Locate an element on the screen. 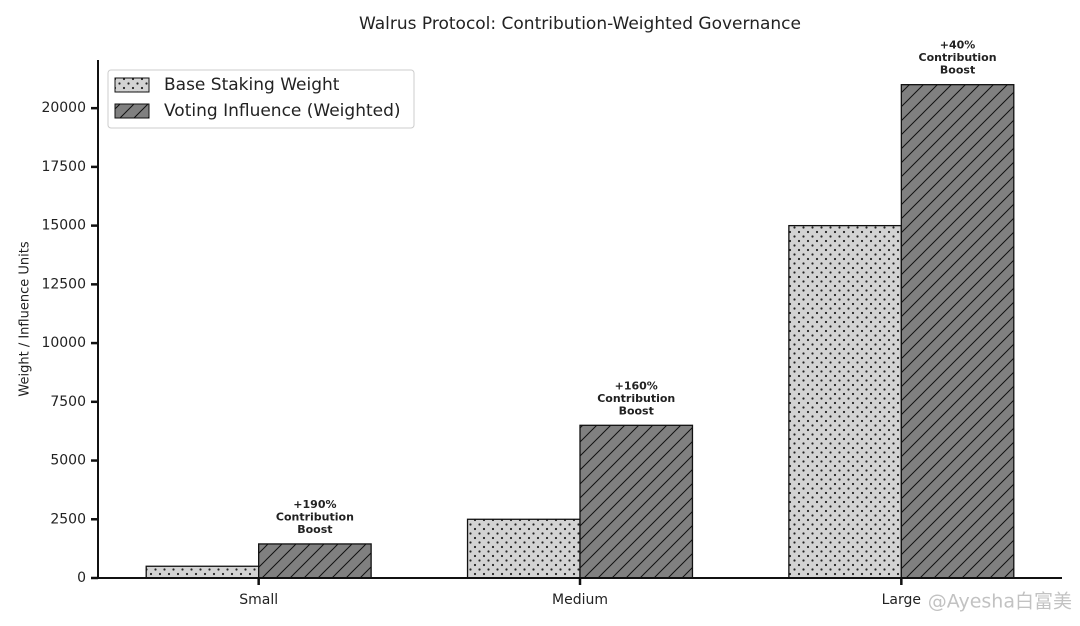  y-tick-label: 20000 is located at coordinates (63, 108).